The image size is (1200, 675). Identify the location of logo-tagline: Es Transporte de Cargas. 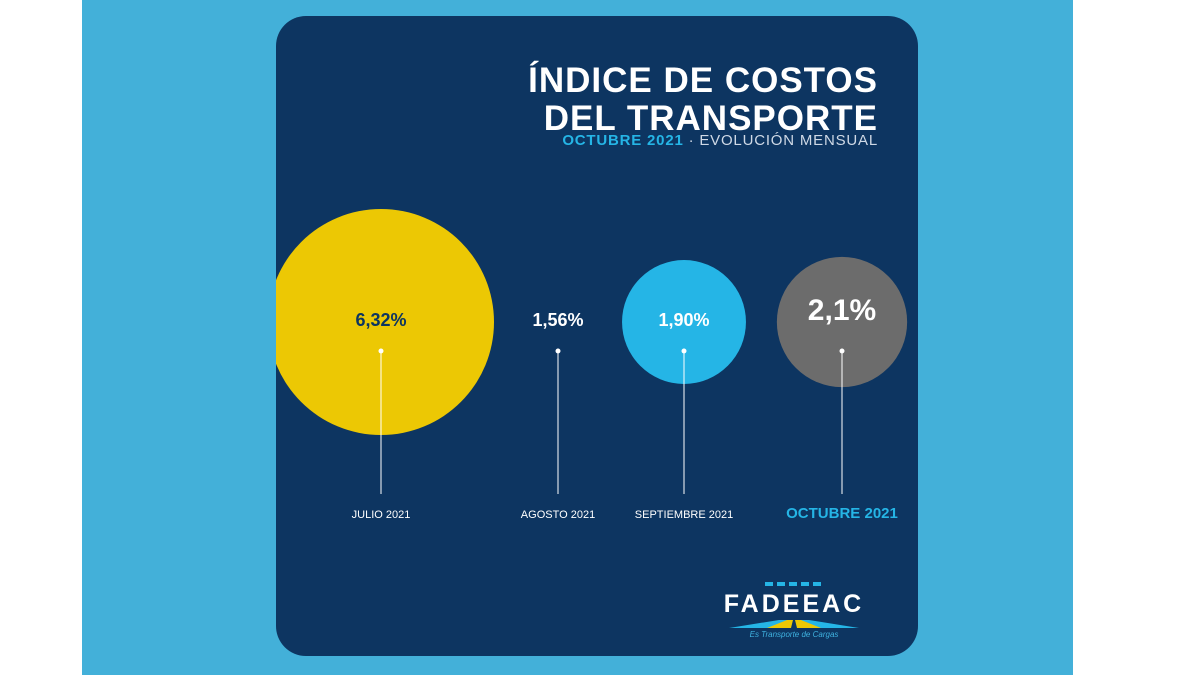
(794, 634).